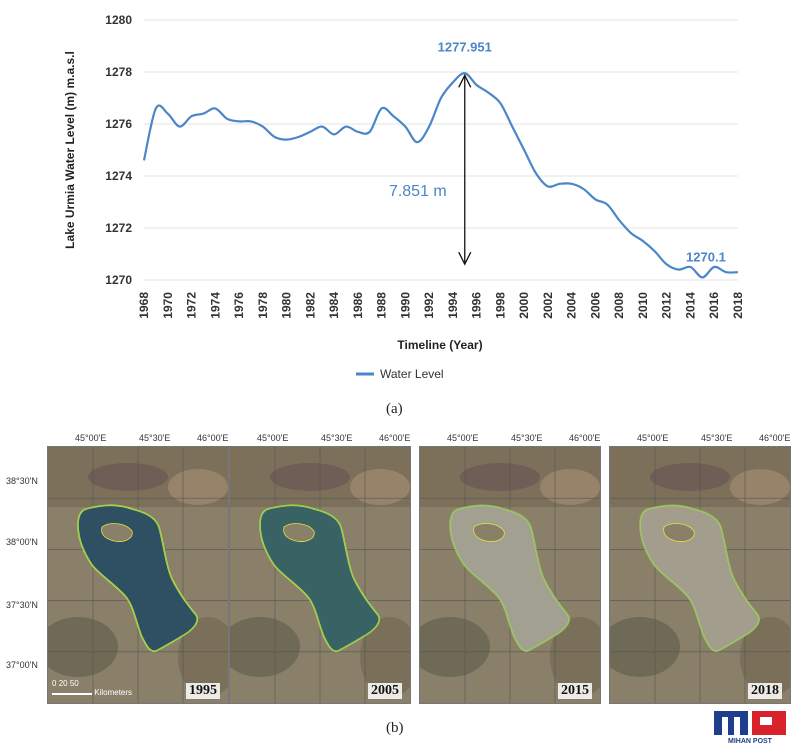 The height and width of the screenshot is (749, 800). What do you see at coordinates (667, 305) in the screenshot?
I see `x-tick-label: 2012` at bounding box center [667, 305].